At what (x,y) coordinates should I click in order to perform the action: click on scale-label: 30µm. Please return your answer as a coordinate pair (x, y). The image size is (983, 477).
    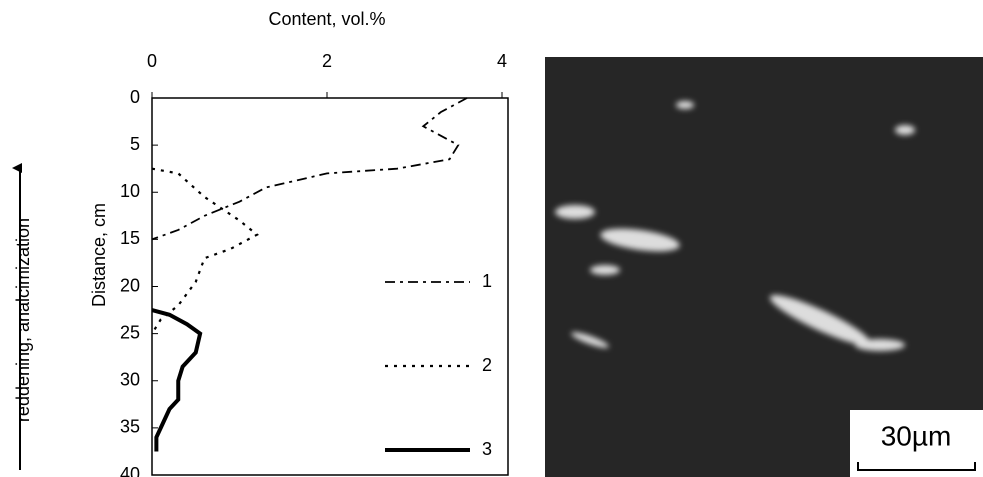
    Looking at the image, I should click on (916, 435).